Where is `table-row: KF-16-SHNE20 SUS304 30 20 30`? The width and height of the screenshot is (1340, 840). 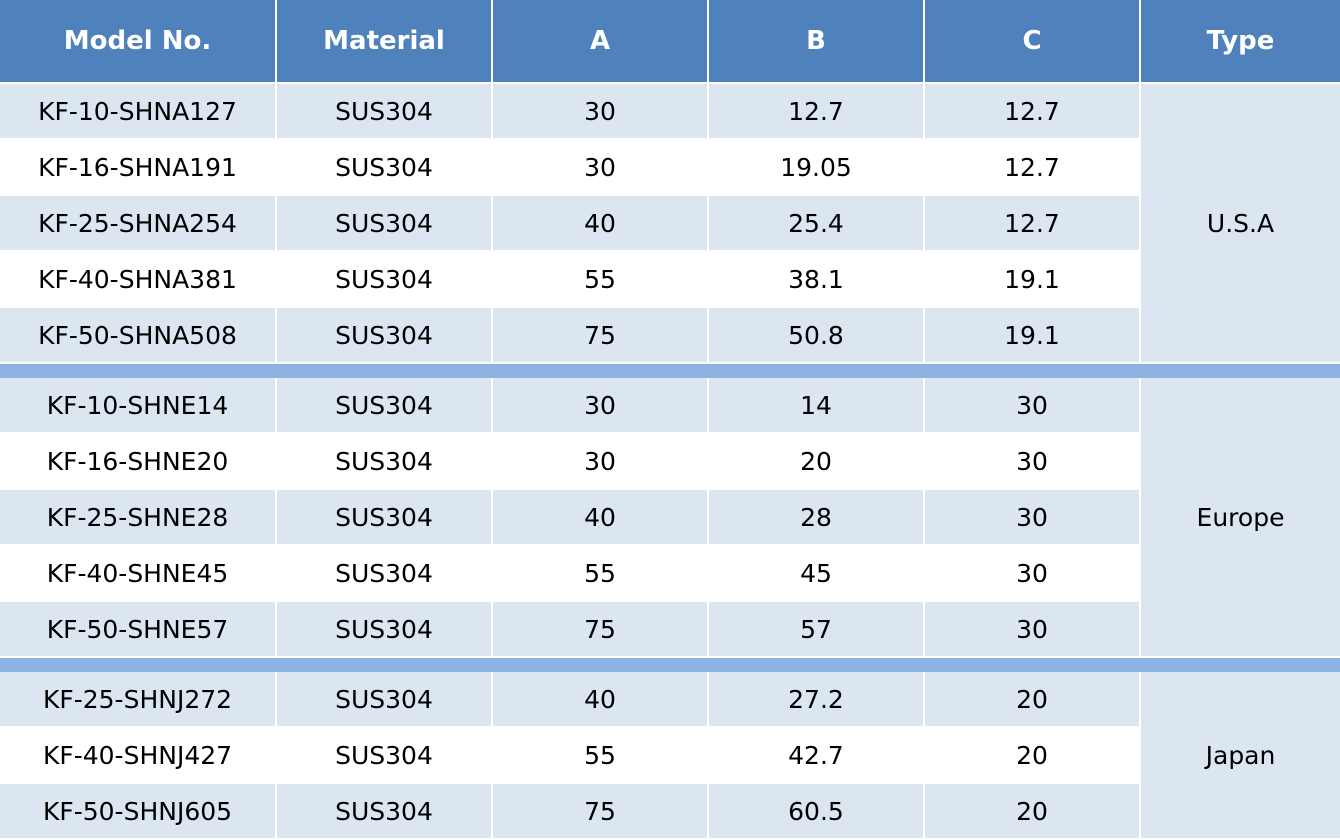
table-row: KF-16-SHNE20 SUS304 30 20 30 is located at coordinates (670, 461).